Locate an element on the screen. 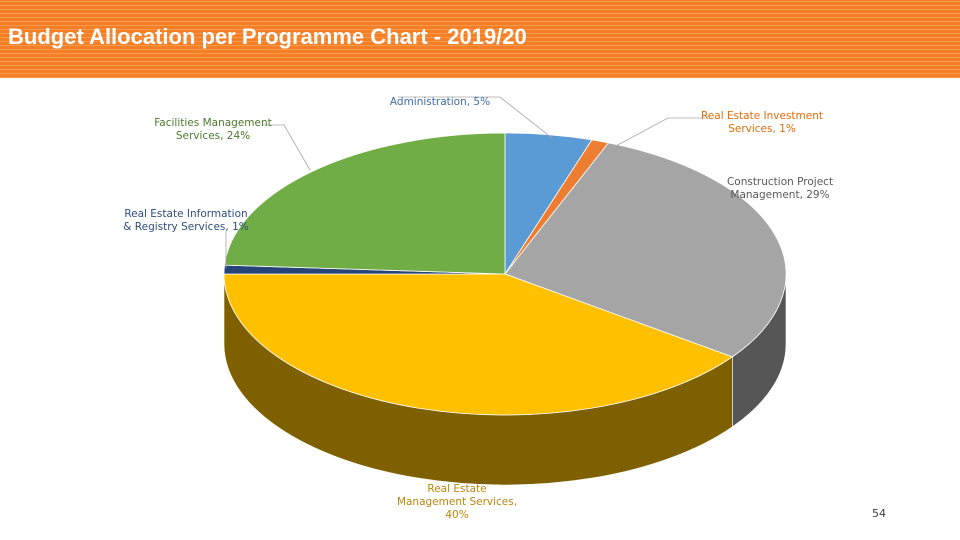 The width and height of the screenshot is (960, 540). data-label-1: Real Estate Investment Services, 1% is located at coordinates (762, 122).